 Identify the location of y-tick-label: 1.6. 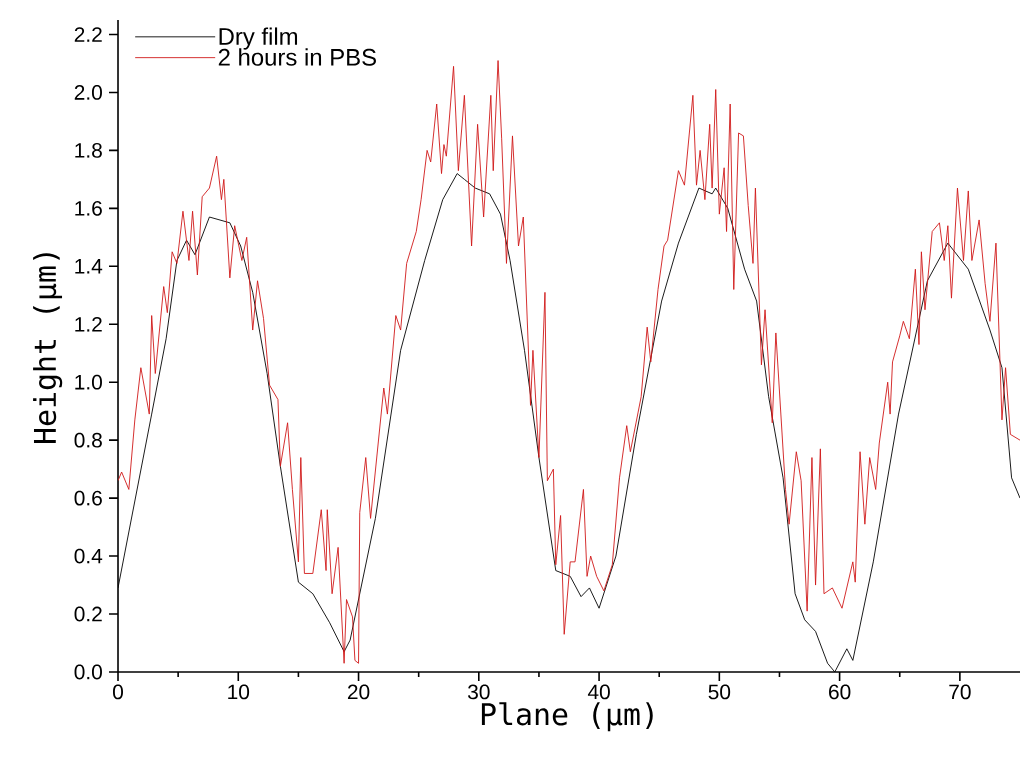
(88, 208).